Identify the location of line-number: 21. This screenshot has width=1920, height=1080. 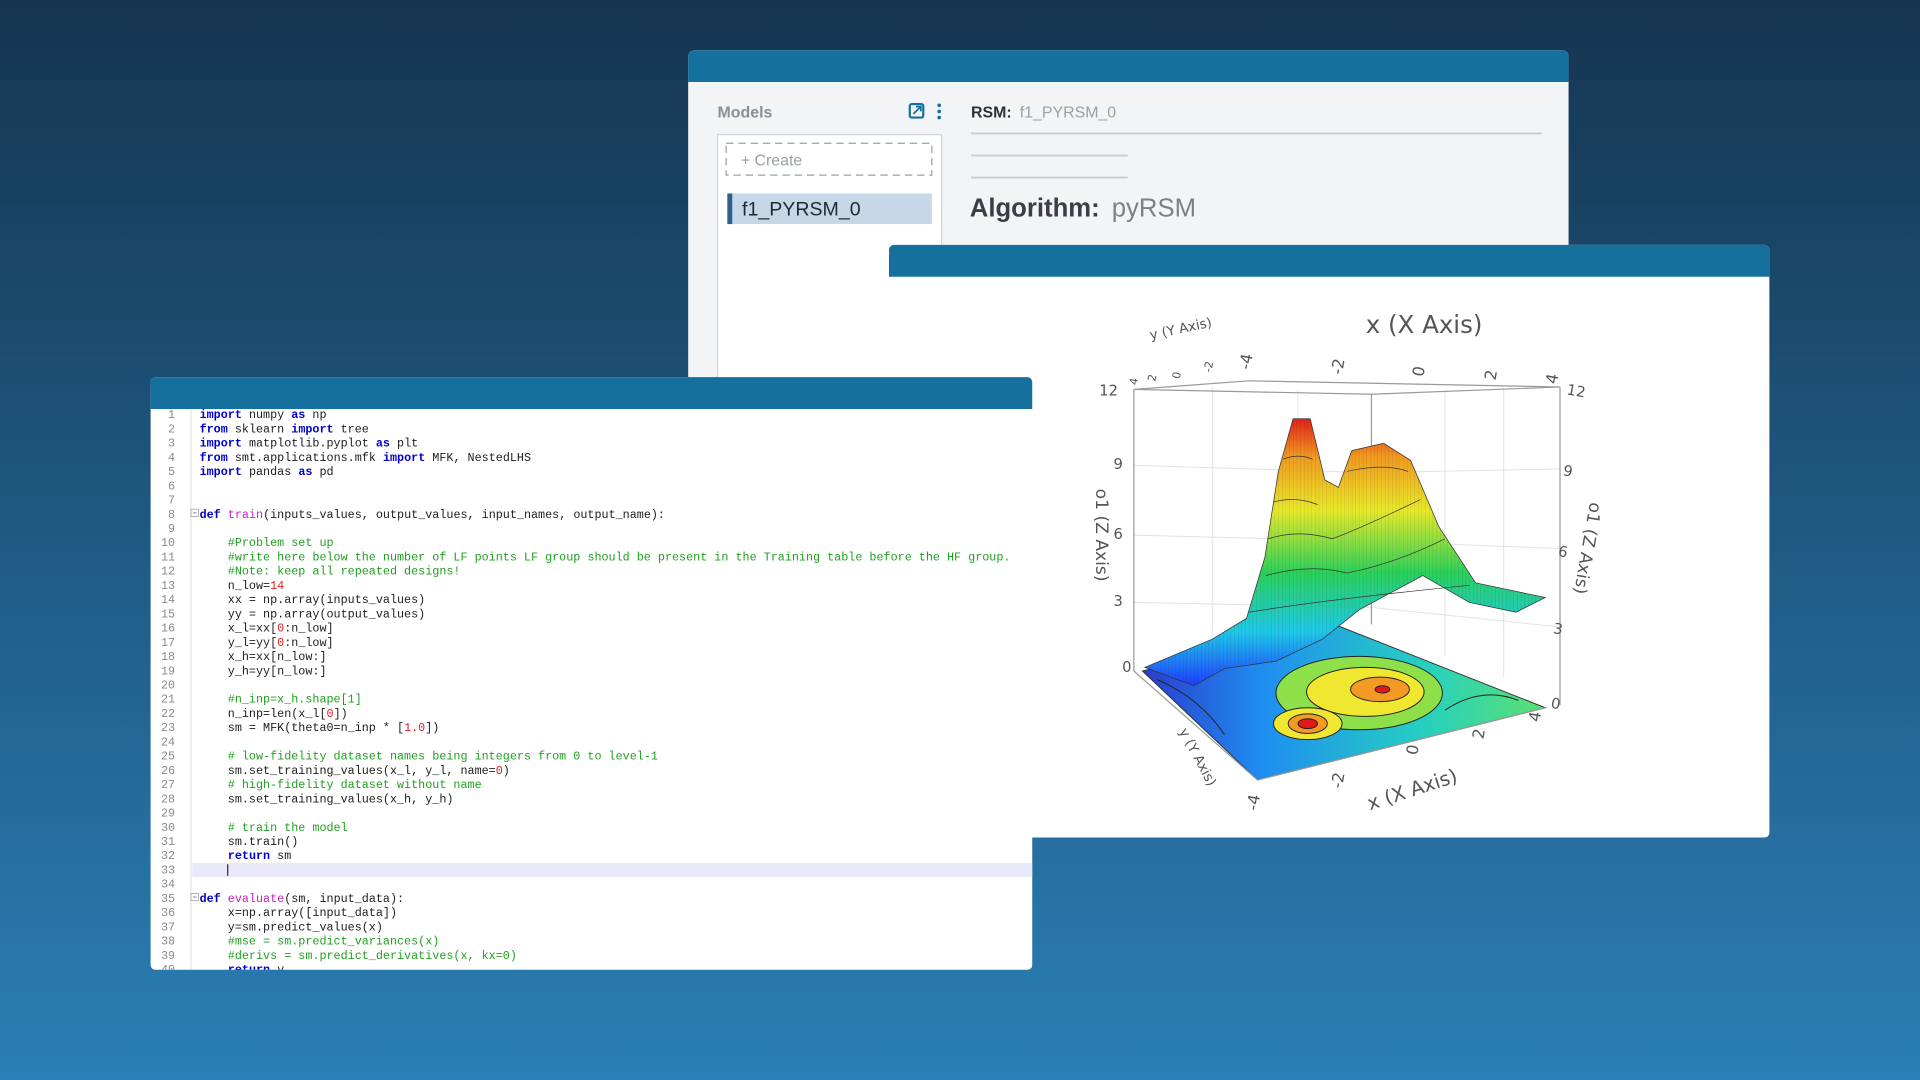
(168, 700).